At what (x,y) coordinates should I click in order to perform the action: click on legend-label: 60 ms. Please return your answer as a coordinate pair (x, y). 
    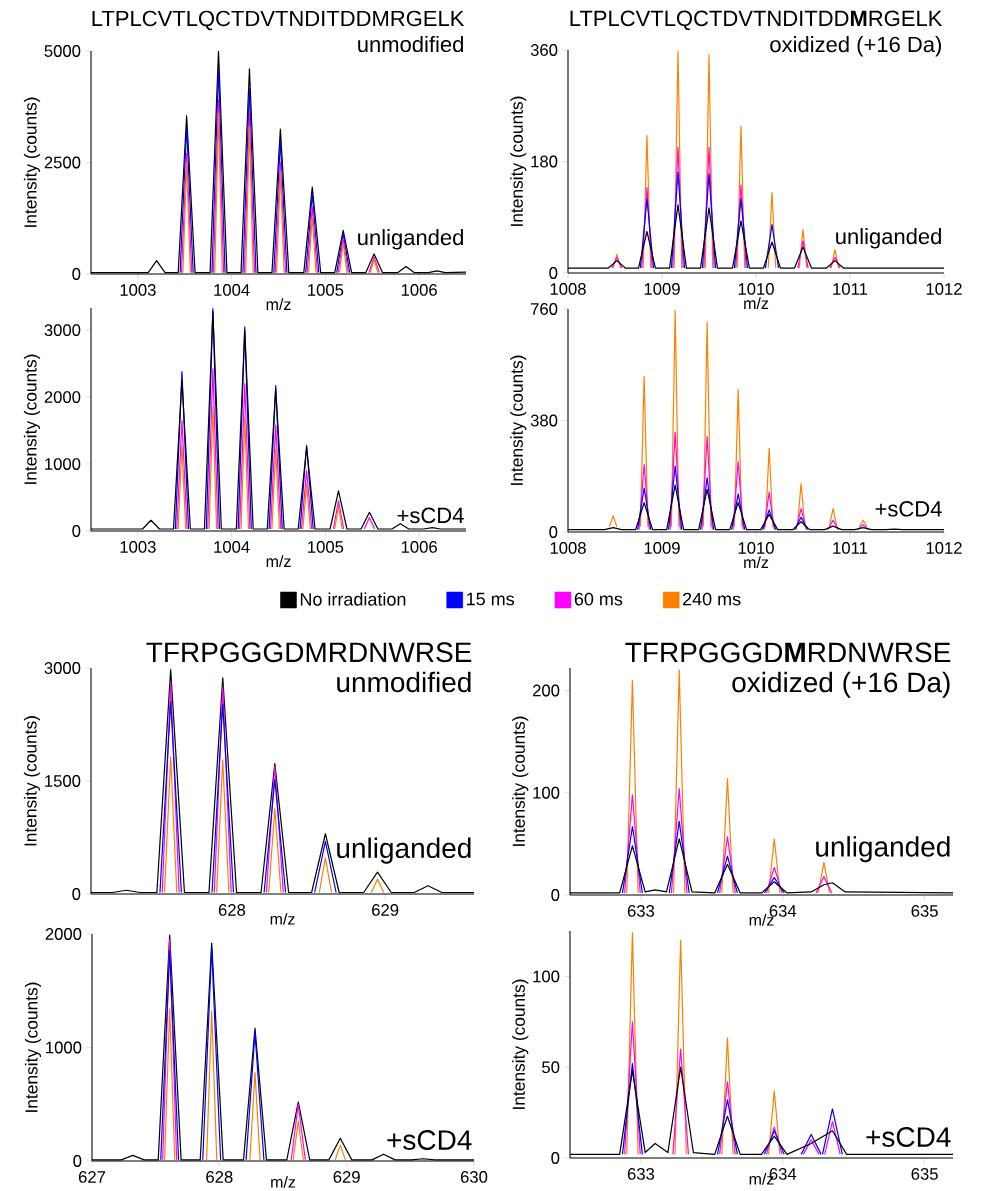
    Looking at the image, I should click on (598, 599).